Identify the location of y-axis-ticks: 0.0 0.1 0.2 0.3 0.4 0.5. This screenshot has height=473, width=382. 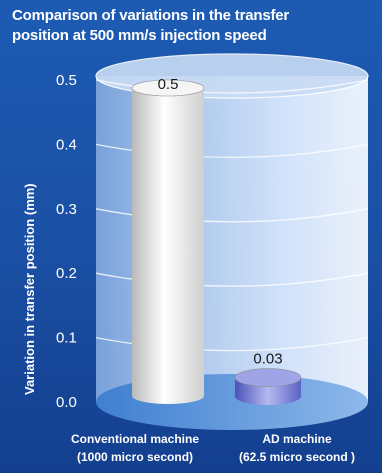
(66, 241).